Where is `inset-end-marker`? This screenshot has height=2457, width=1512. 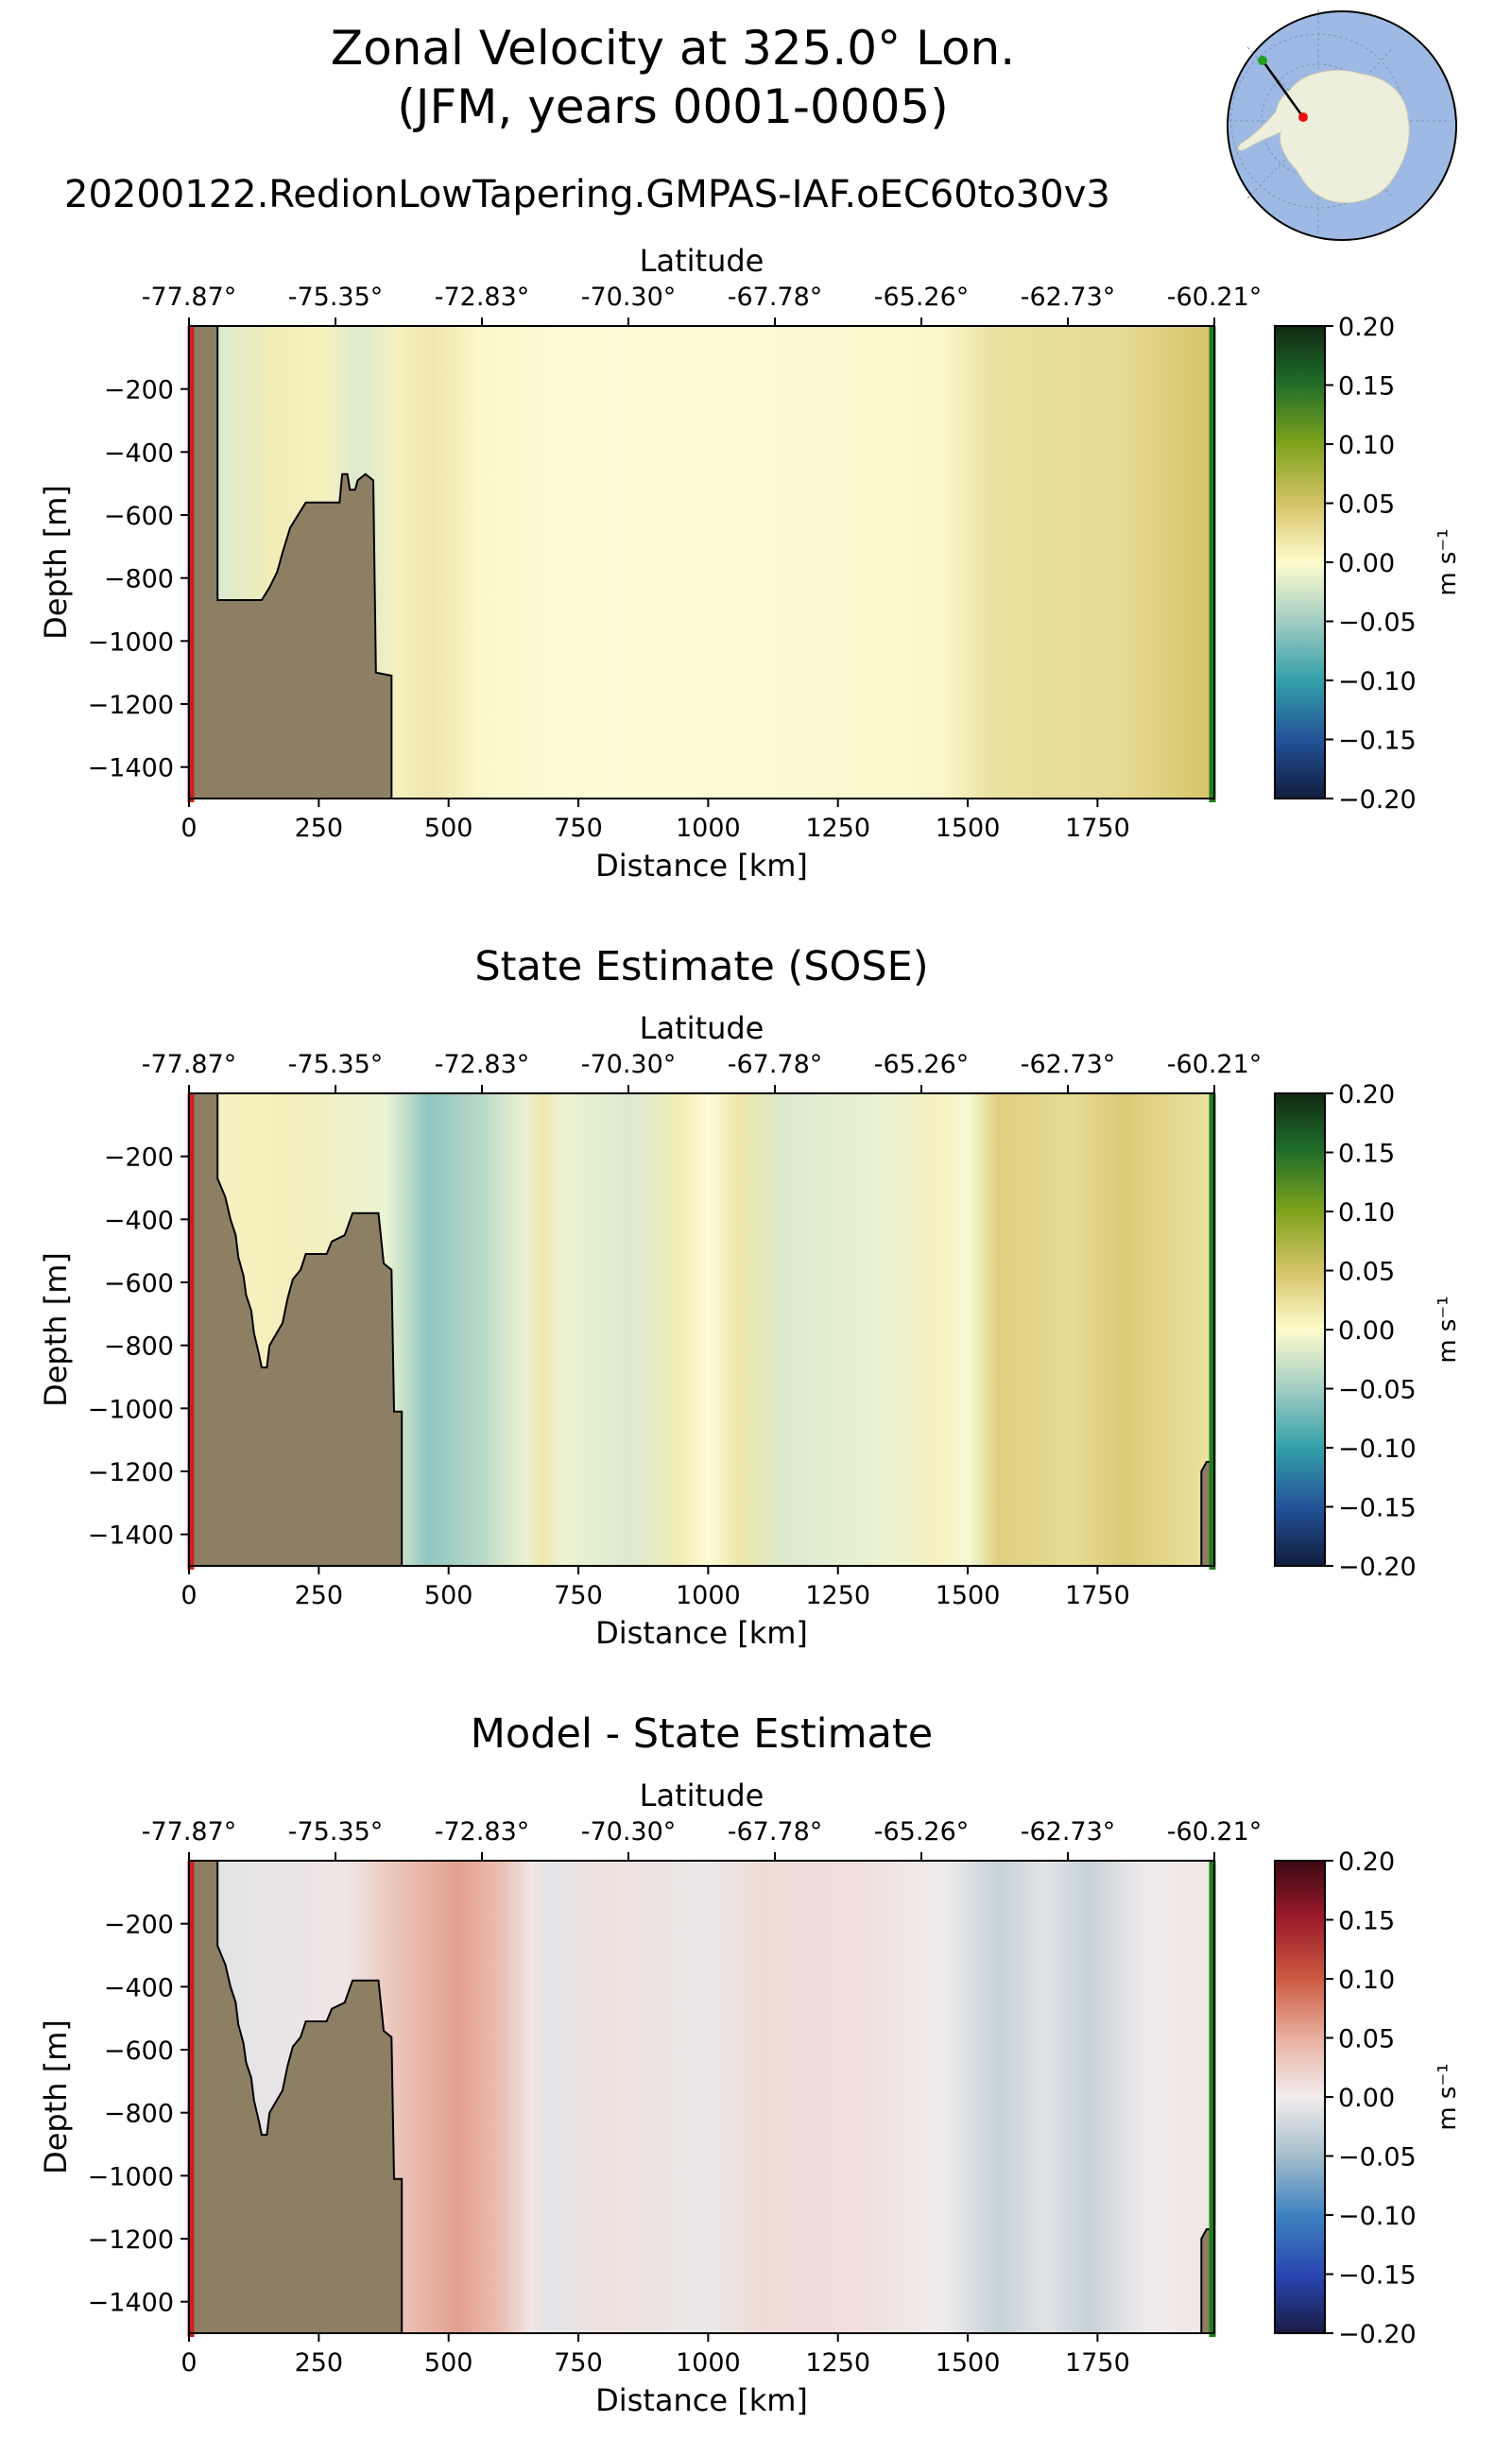 inset-end-marker is located at coordinates (1303, 117).